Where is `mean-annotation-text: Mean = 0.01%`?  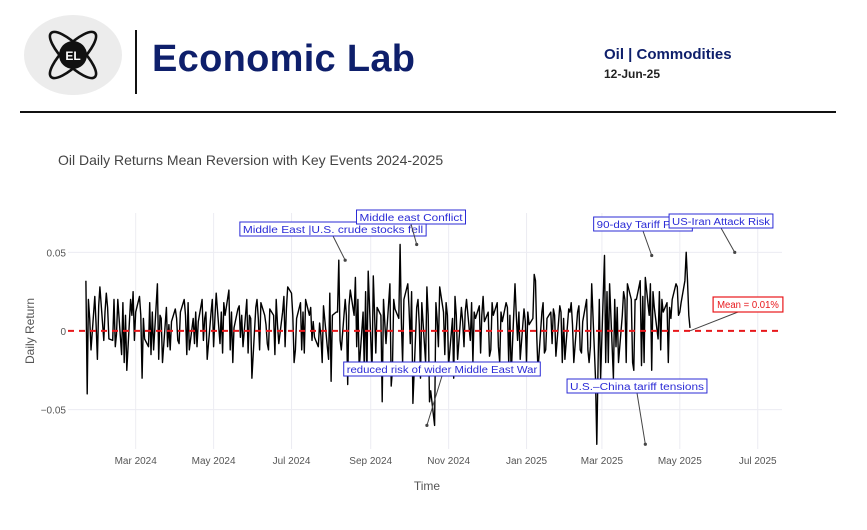
mean-annotation-text: Mean = 0.01% is located at coordinates (748, 305).